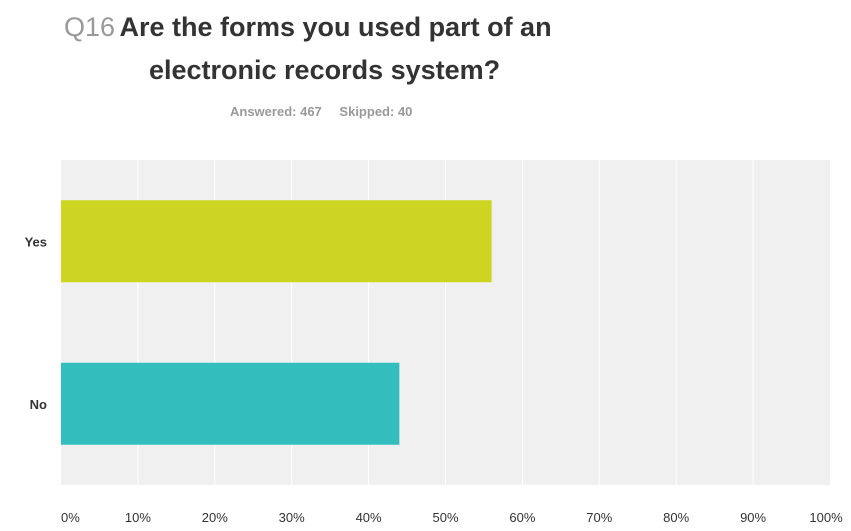 The image size is (851, 531). What do you see at coordinates (38, 404) in the screenshot?
I see `category-label-no: No` at bounding box center [38, 404].